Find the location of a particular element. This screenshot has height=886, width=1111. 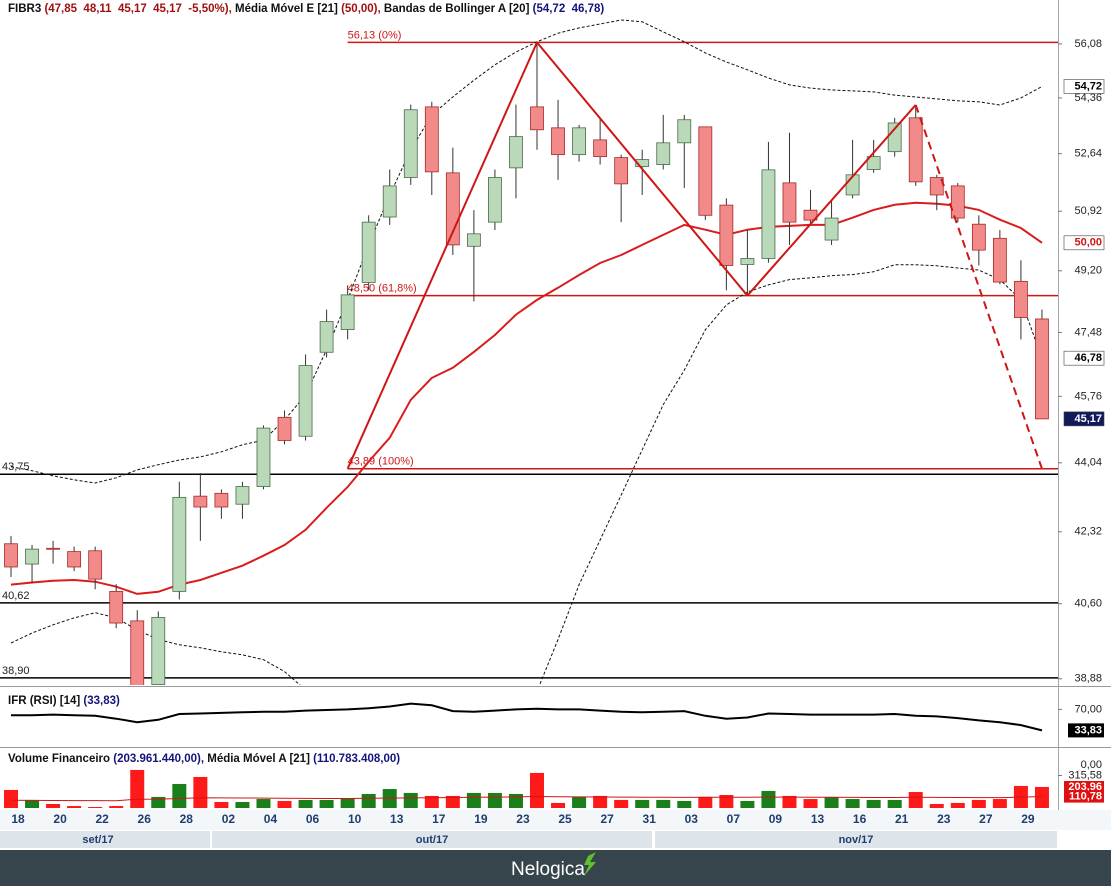

month-label: nov/17 is located at coordinates (856, 840).